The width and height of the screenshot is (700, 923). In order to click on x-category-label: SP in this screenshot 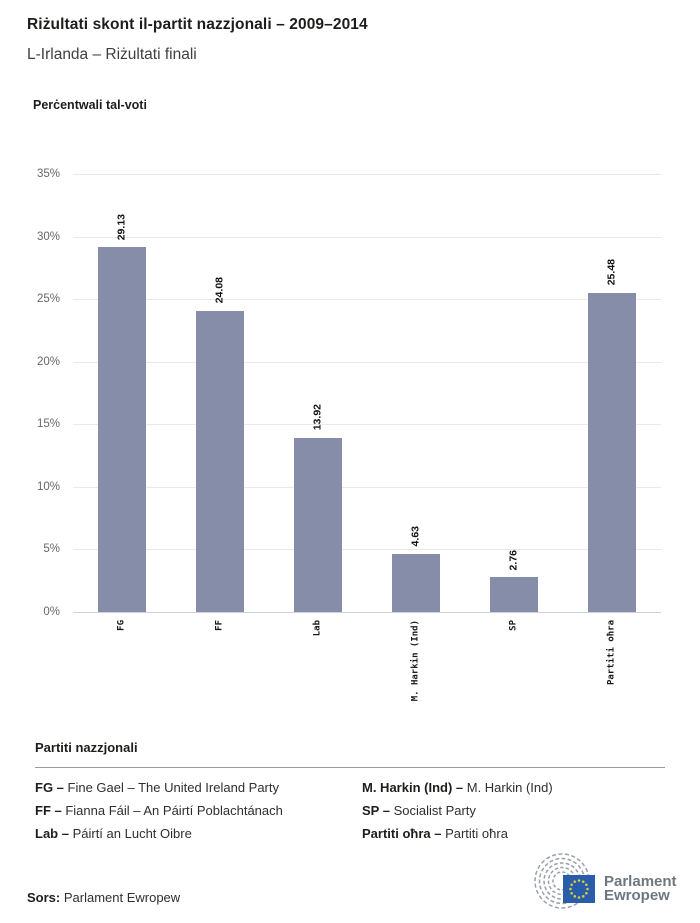, I will do `click(513, 625)`.